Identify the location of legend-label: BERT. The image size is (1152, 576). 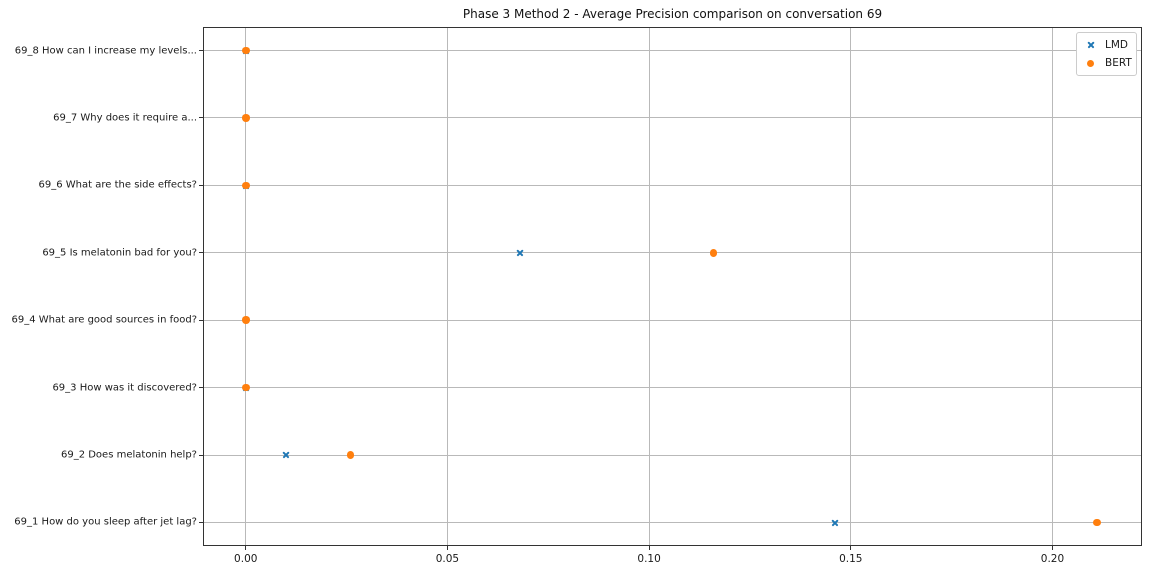
(1118, 63).